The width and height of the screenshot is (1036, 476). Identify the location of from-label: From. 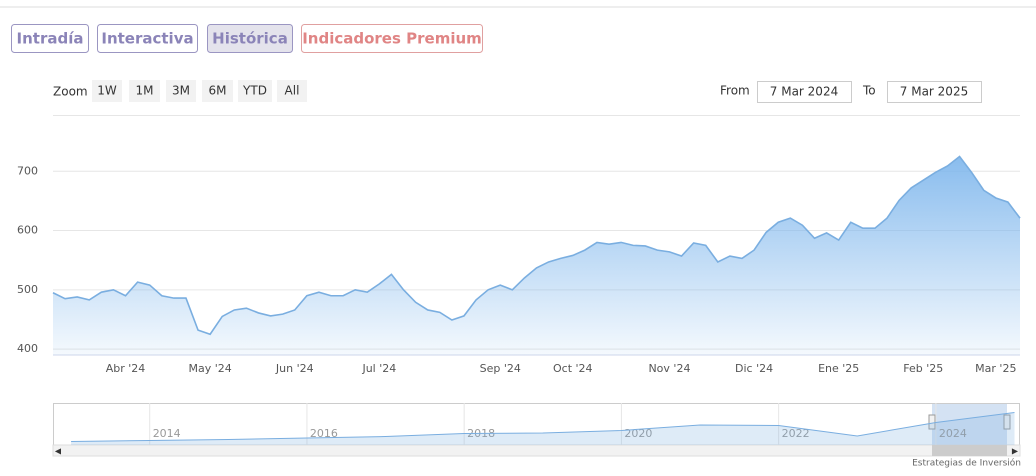
(735, 91).